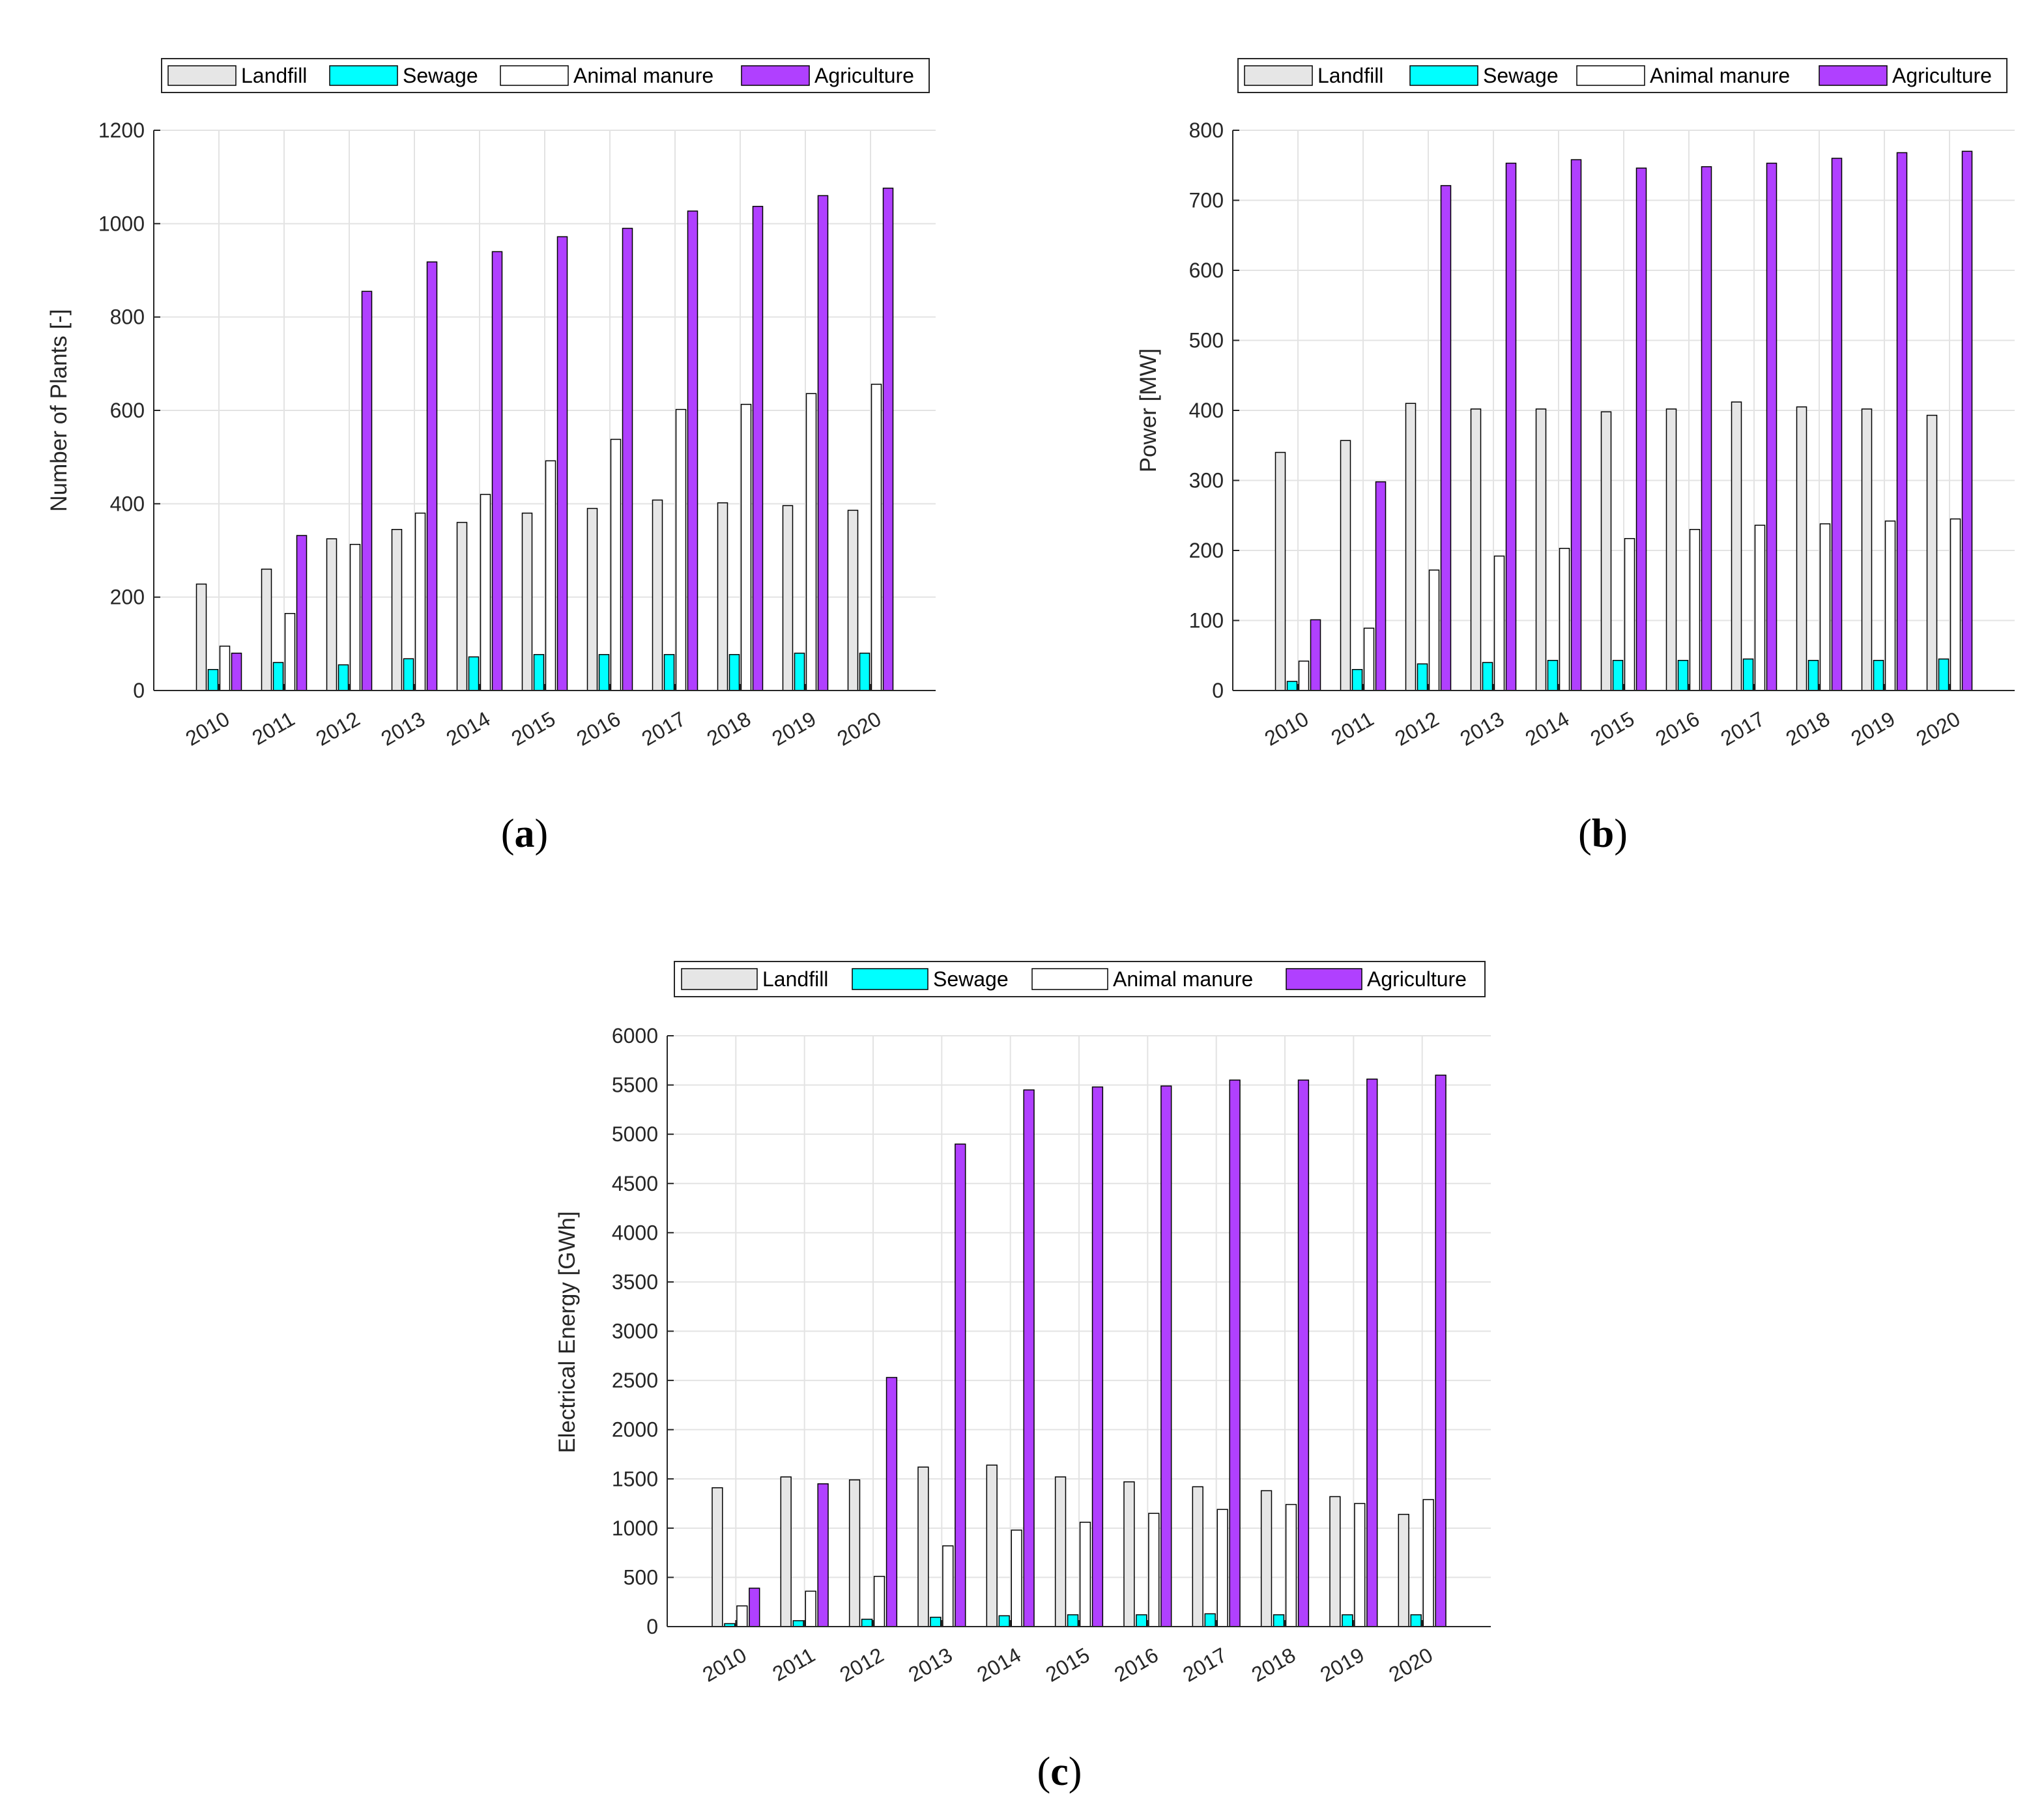  What do you see at coordinates (635, 1430) in the screenshot?
I see `y-tick-label: 2000` at bounding box center [635, 1430].